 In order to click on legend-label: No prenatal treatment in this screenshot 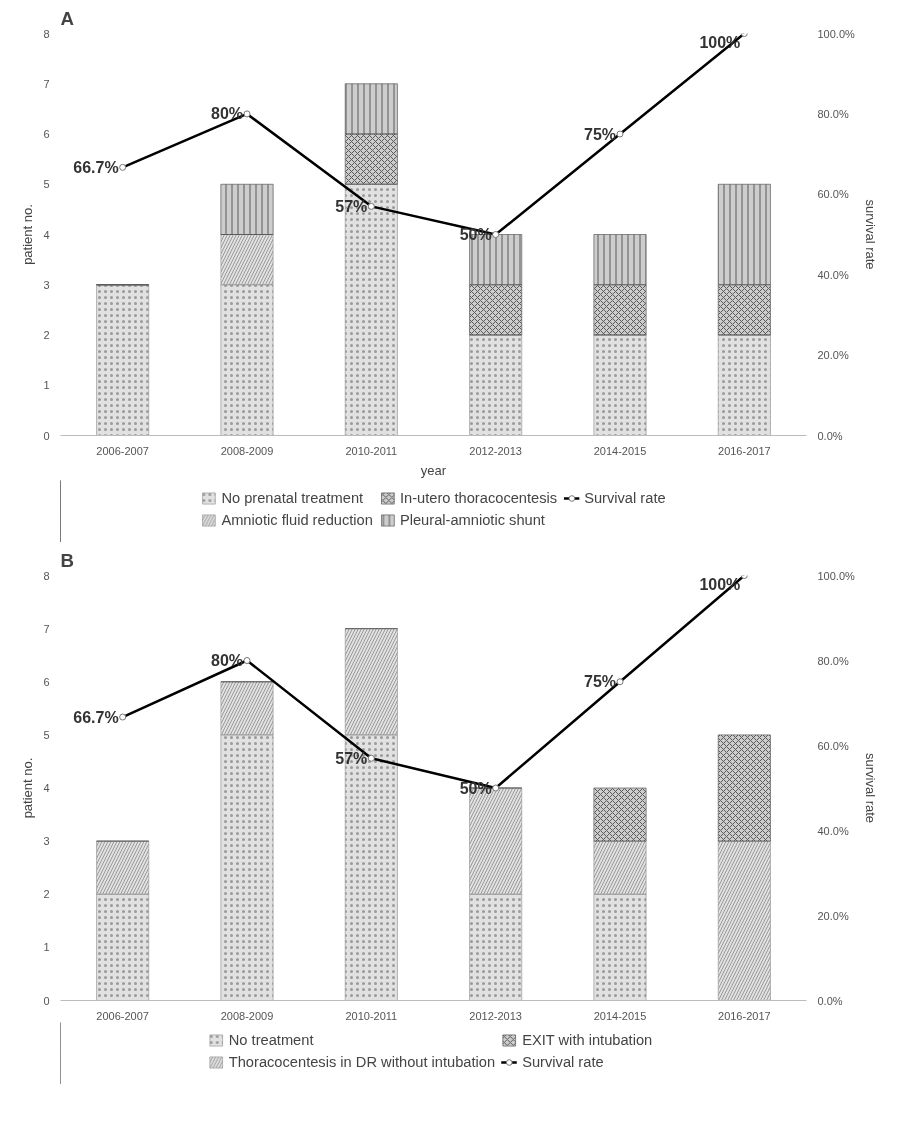, I will do `click(292, 498)`.